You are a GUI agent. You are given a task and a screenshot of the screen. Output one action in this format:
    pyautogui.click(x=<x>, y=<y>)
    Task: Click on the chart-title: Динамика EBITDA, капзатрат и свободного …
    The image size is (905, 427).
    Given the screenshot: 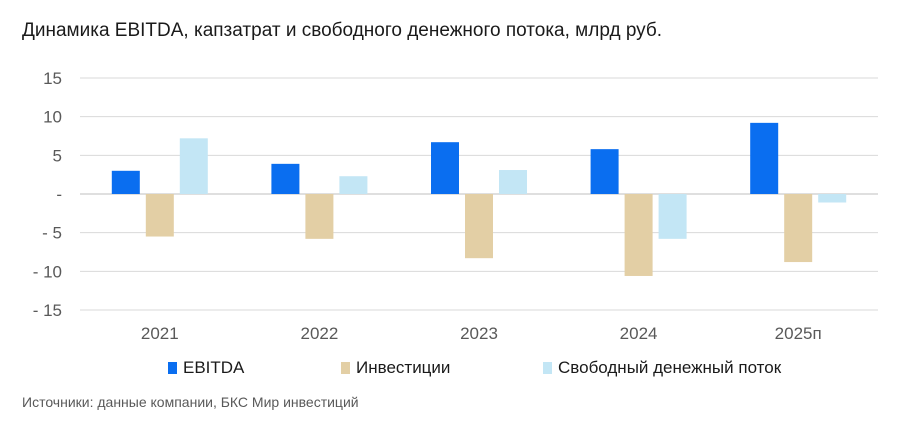 What is the action you would take?
    pyautogui.click(x=342, y=30)
    